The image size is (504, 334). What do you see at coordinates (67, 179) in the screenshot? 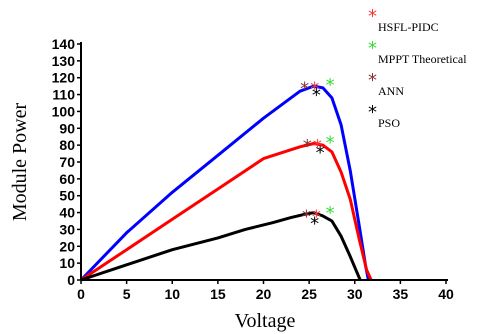
I see `y-tick-label: 60` at bounding box center [67, 179].